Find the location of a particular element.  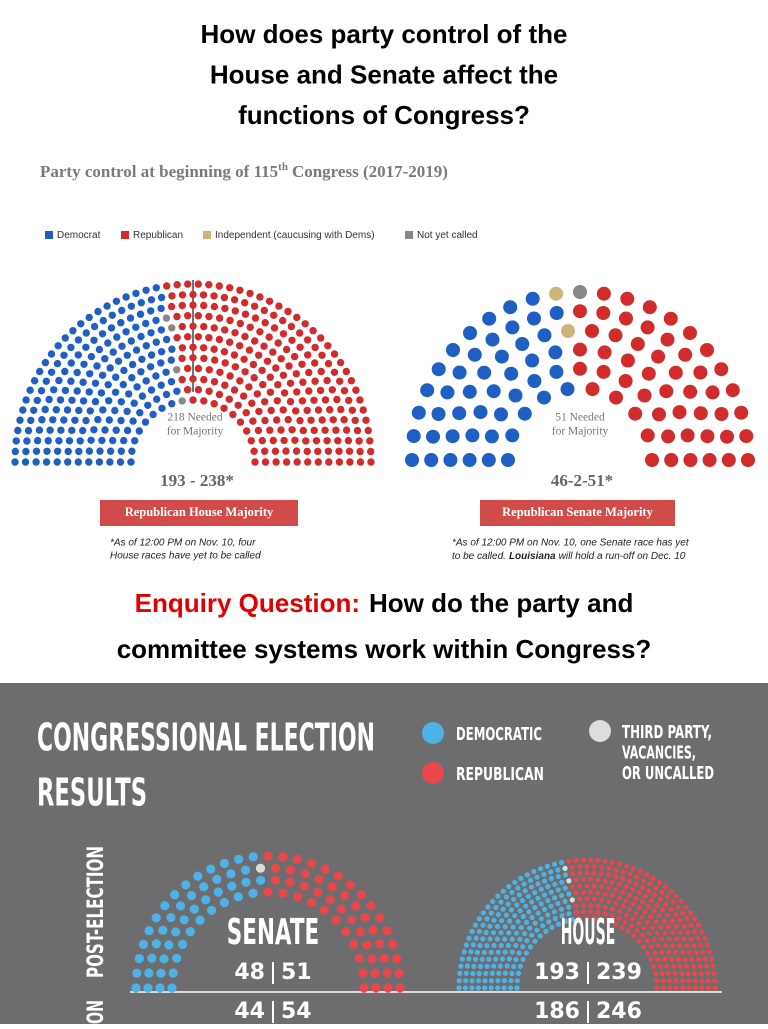

banner-label: Republican House Majority is located at coordinates (199, 512).